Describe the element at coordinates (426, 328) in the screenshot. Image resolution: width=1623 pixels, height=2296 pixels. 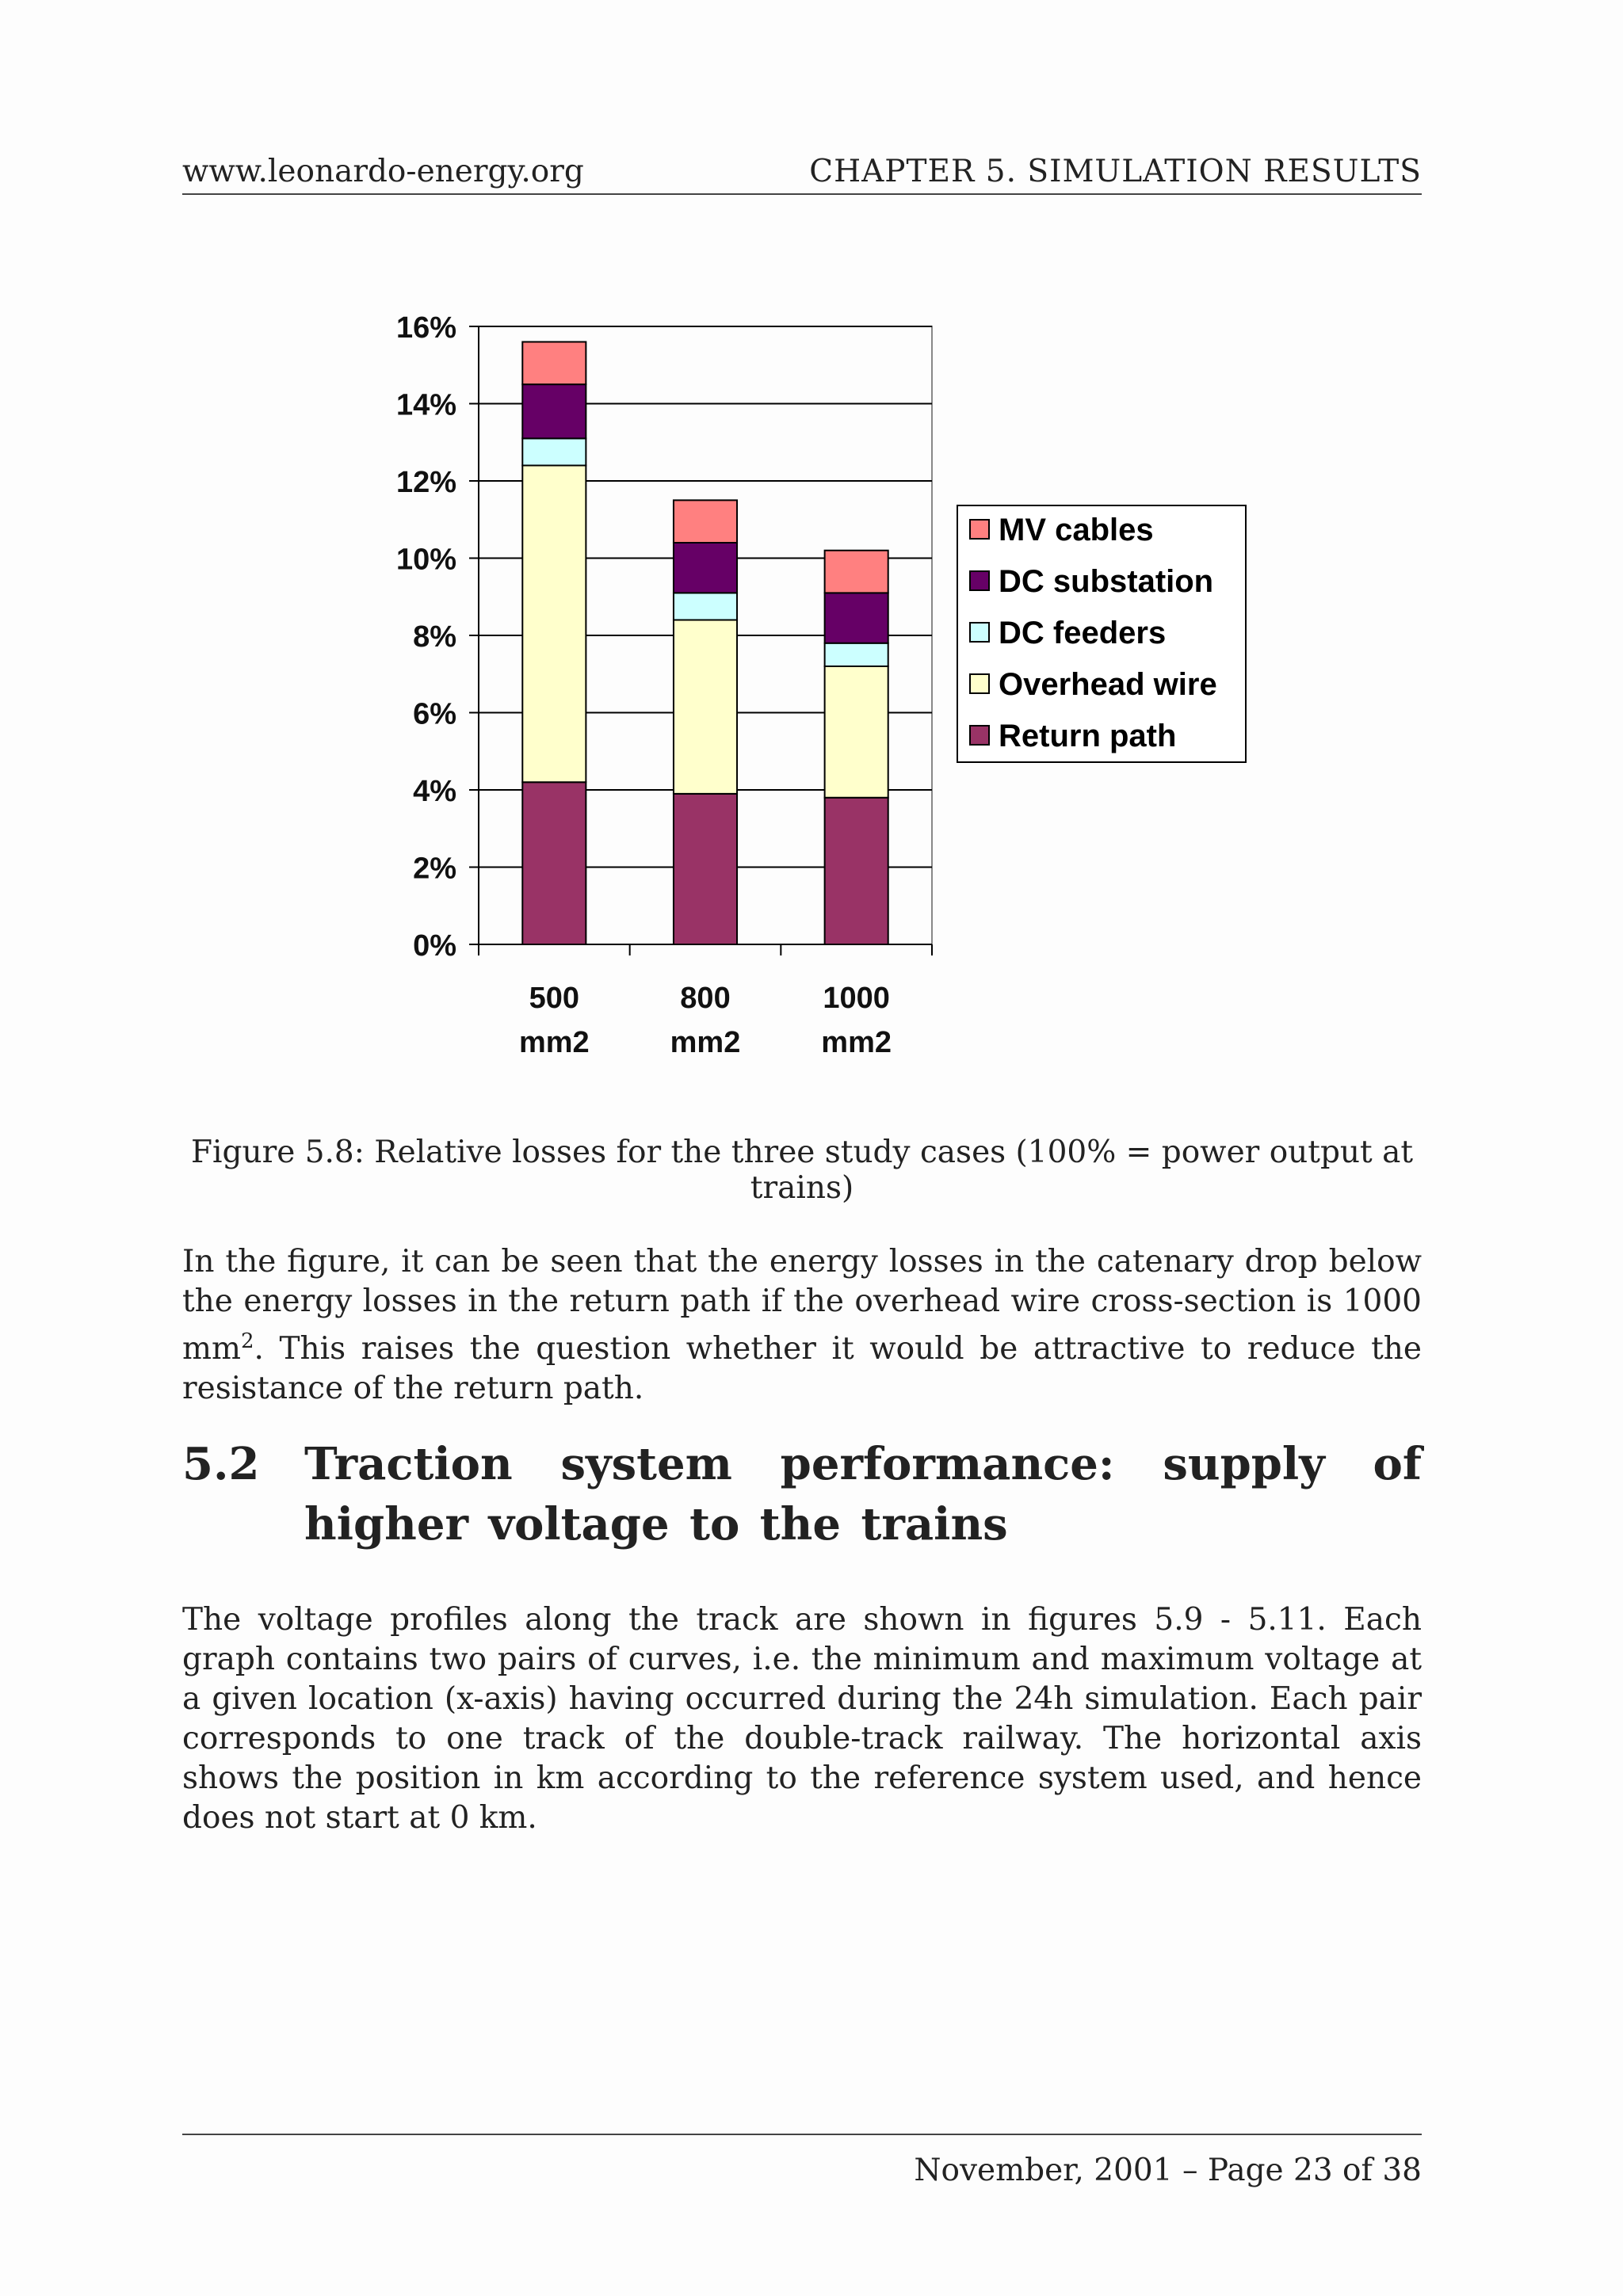
I see `y-tick-label: 16%` at that location.